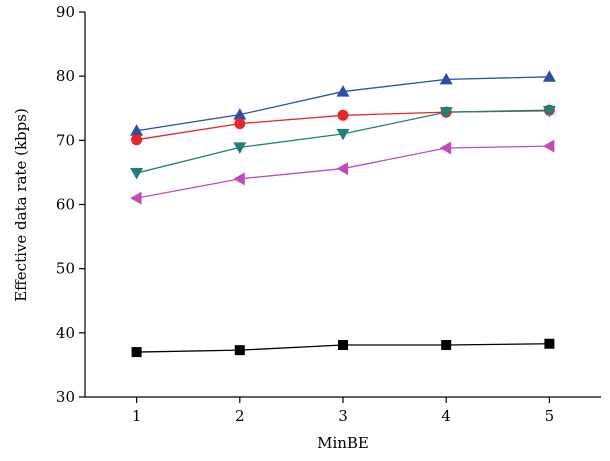 The width and height of the screenshot is (610, 461). Describe the element at coordinates (446, 416) in the screenshot. I see `x-tick-label: 4` at that location.